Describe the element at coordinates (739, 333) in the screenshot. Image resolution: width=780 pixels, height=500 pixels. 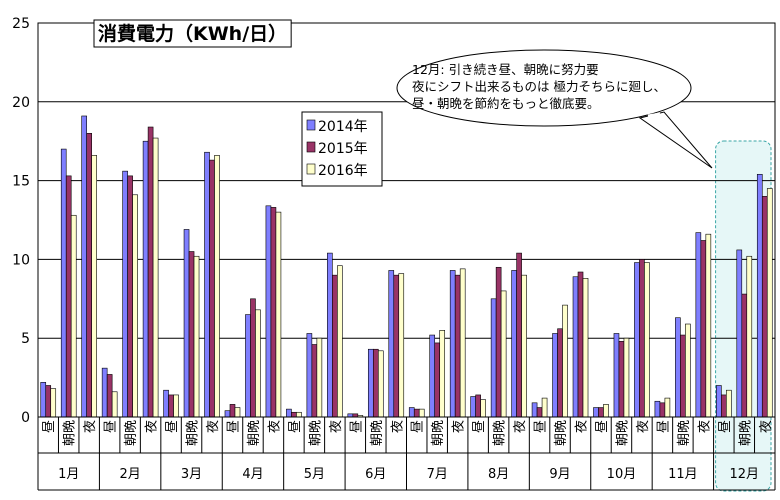
I see `bar-12月-朝晩-2014年` at that location.